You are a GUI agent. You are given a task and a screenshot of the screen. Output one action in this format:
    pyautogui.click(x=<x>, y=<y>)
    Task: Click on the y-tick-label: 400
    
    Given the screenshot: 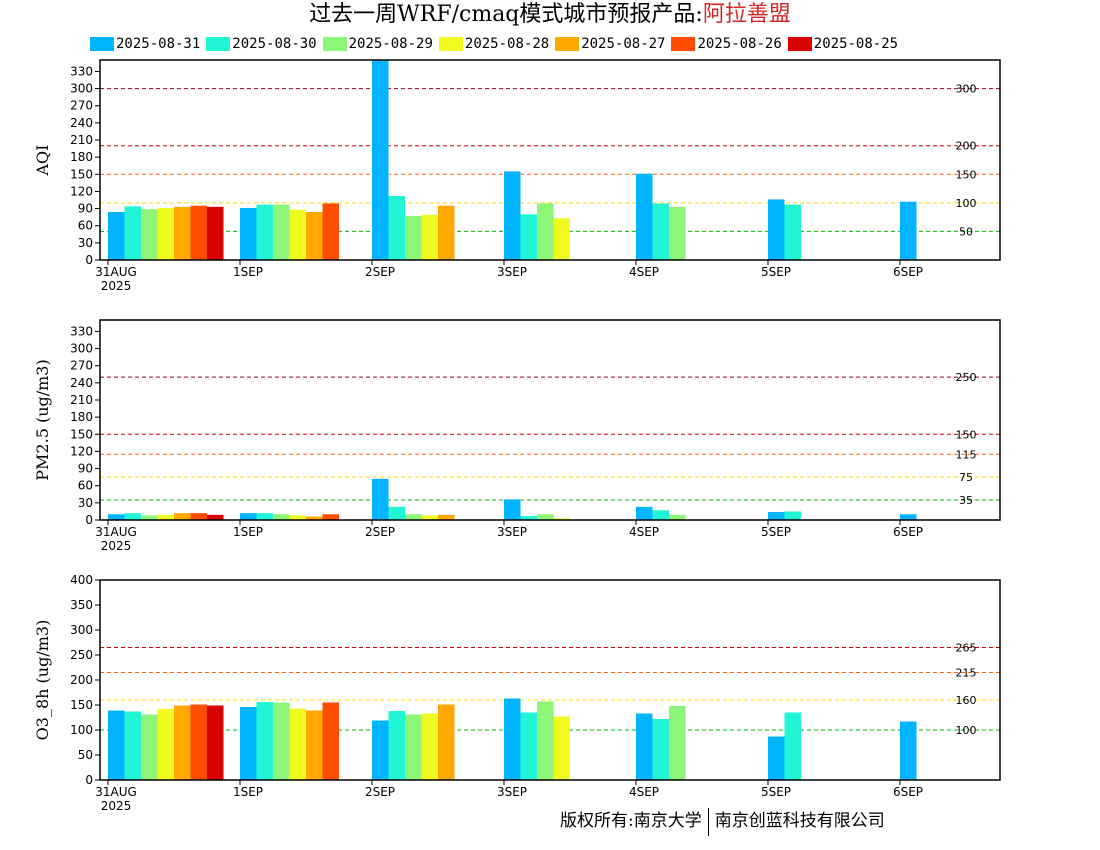 What is the action you would take?
    pyautogui.click(x=81, y=580)
    